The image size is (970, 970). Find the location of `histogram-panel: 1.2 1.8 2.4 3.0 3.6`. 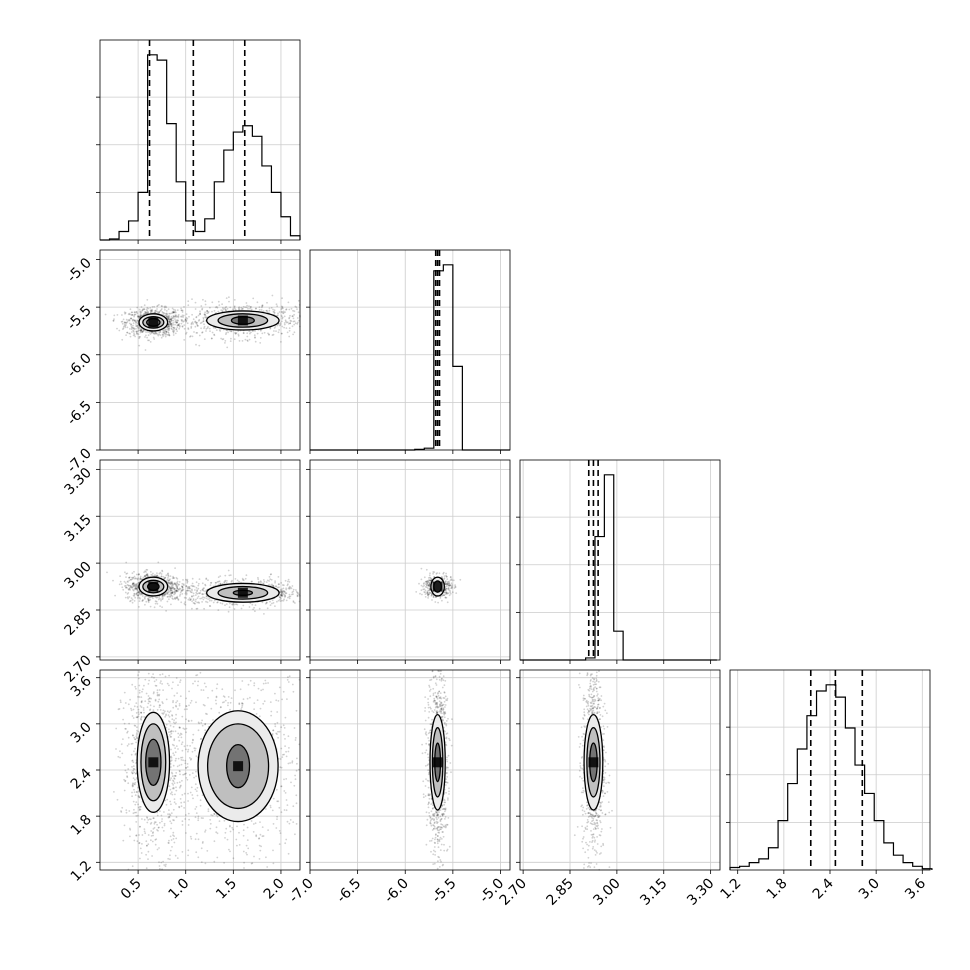

histogram-panel: 1.2 1.8 2.4 3.0 3.6 is located at coordinates (825, 786).